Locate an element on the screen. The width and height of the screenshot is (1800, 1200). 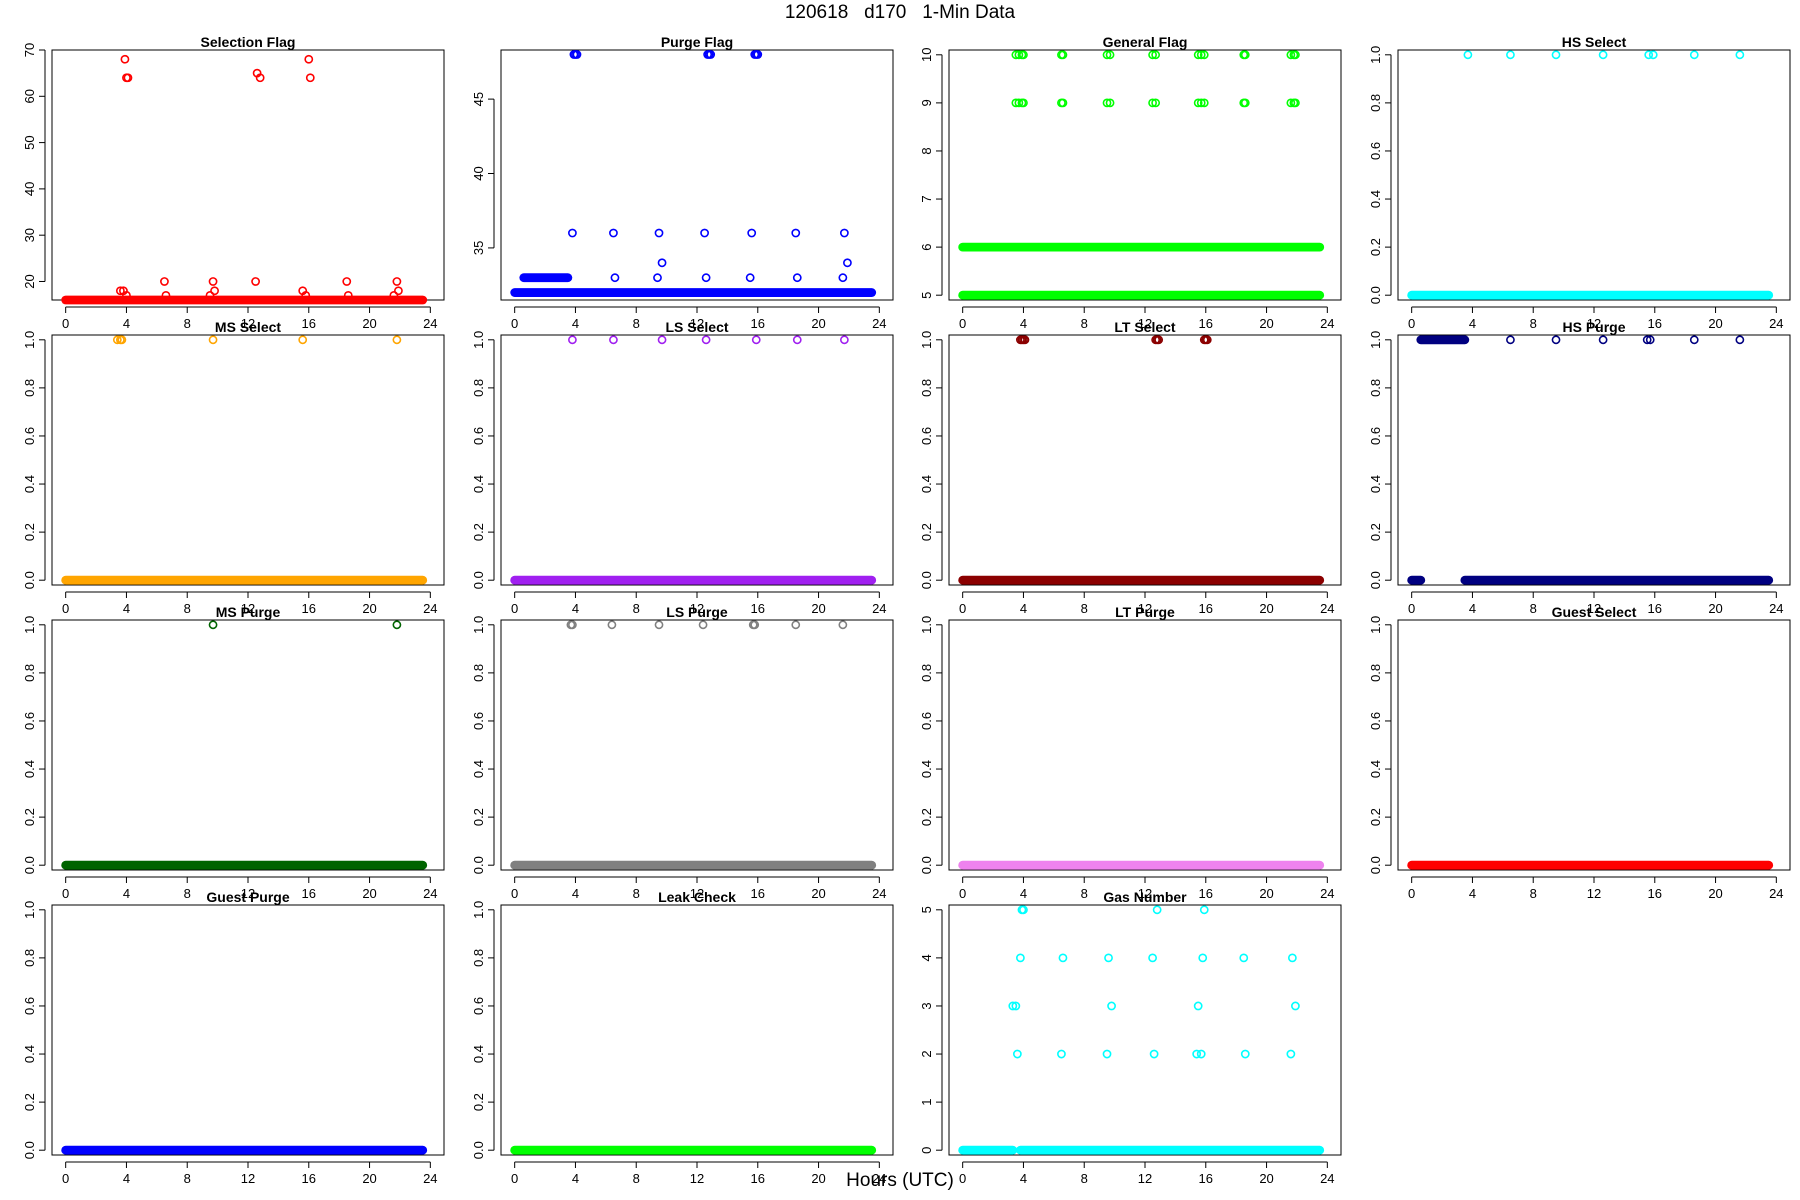
panel-title: MS Select is located at coordinates (248, 327).